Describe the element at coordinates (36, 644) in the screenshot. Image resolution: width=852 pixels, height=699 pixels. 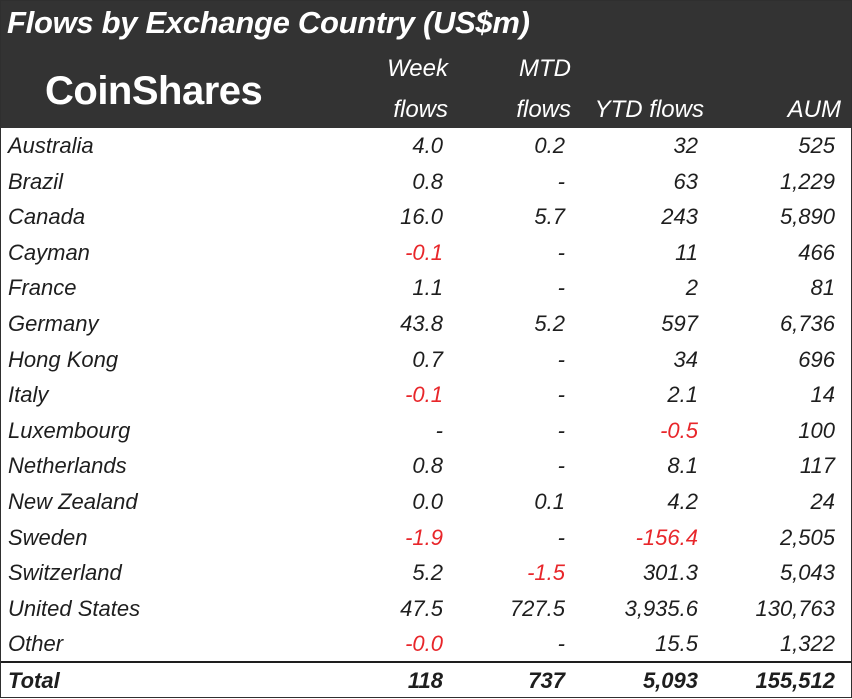
I see `country-cell: Other` at that location.